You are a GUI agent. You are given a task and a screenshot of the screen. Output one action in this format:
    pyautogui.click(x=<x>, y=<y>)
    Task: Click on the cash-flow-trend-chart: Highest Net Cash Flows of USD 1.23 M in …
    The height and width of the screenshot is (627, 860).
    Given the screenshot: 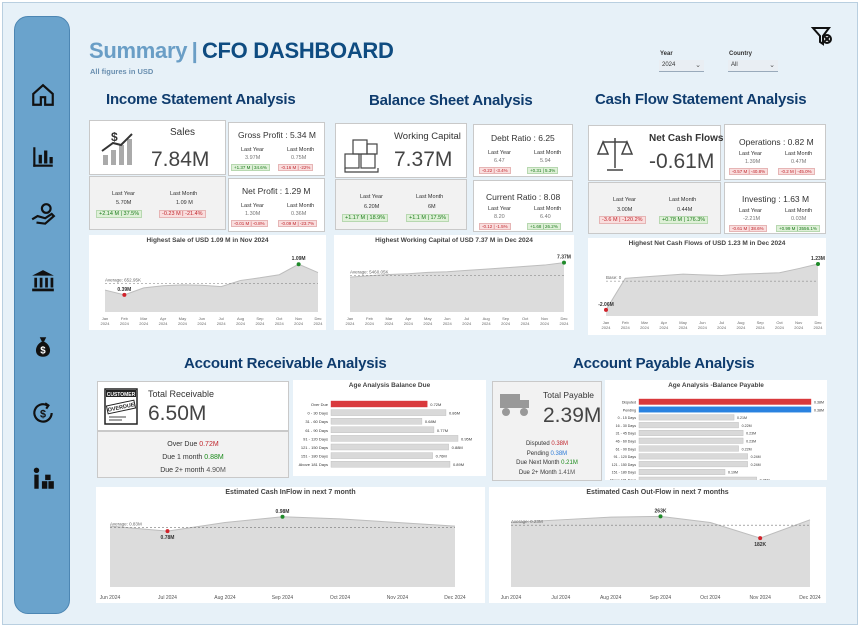 What is the action you would take?
    pyautogui.click(x=707, y=286)
    